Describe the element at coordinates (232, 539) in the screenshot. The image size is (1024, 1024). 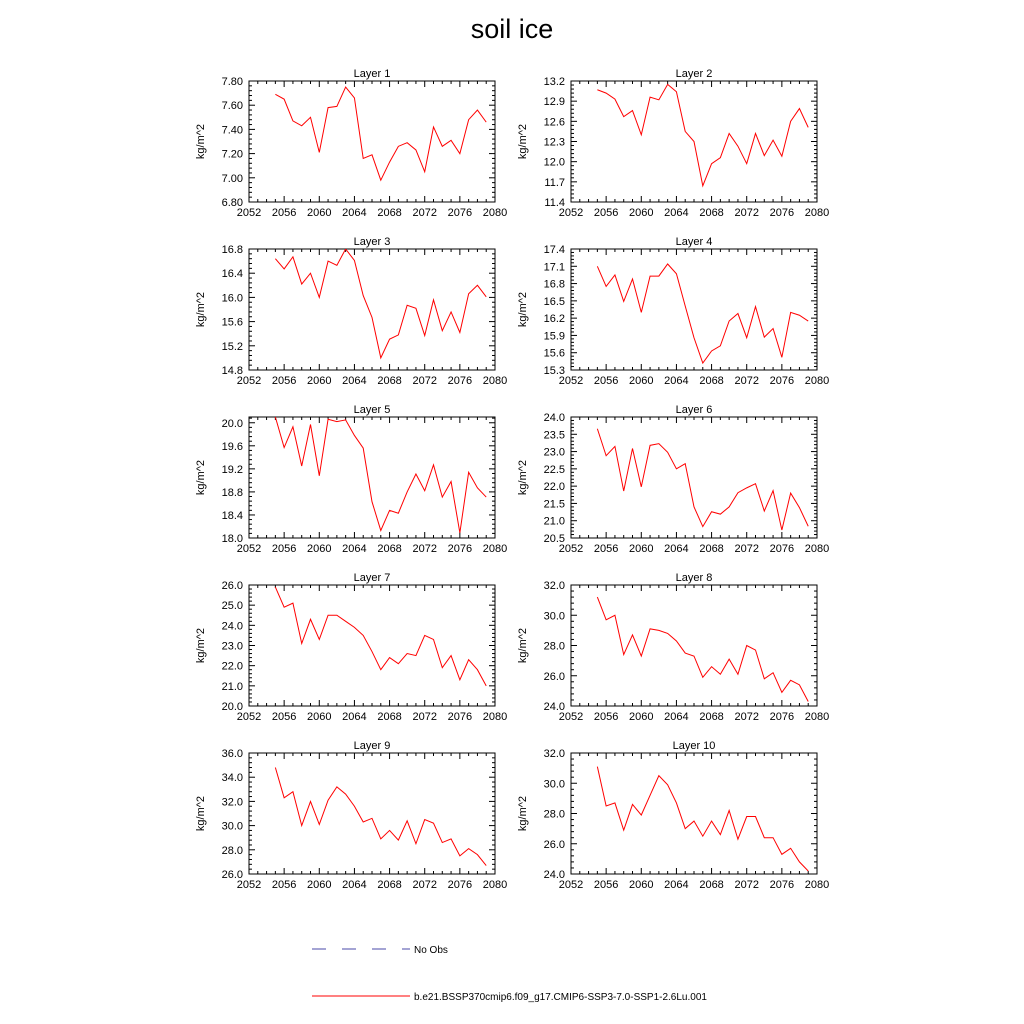
I see `y-tick-label: 18.0` at that location.